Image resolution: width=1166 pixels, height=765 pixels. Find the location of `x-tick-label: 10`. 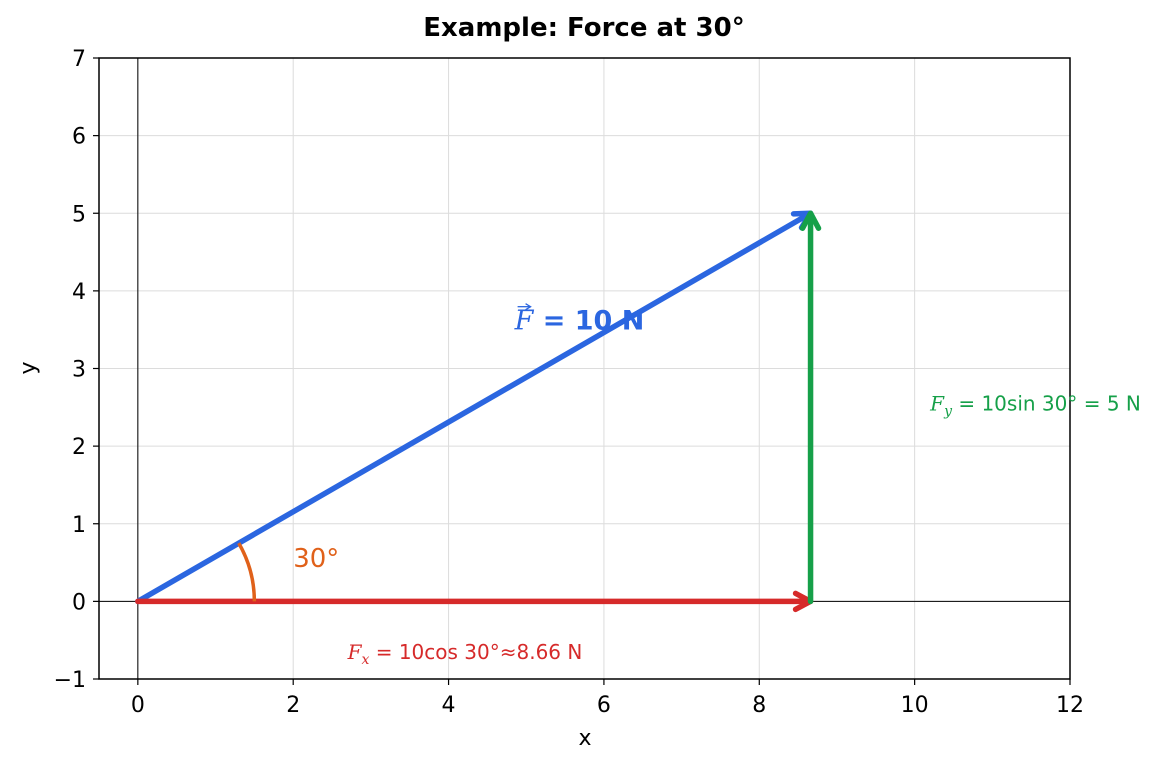

x-tick-label: 10 is located at coordinates (915, 705).